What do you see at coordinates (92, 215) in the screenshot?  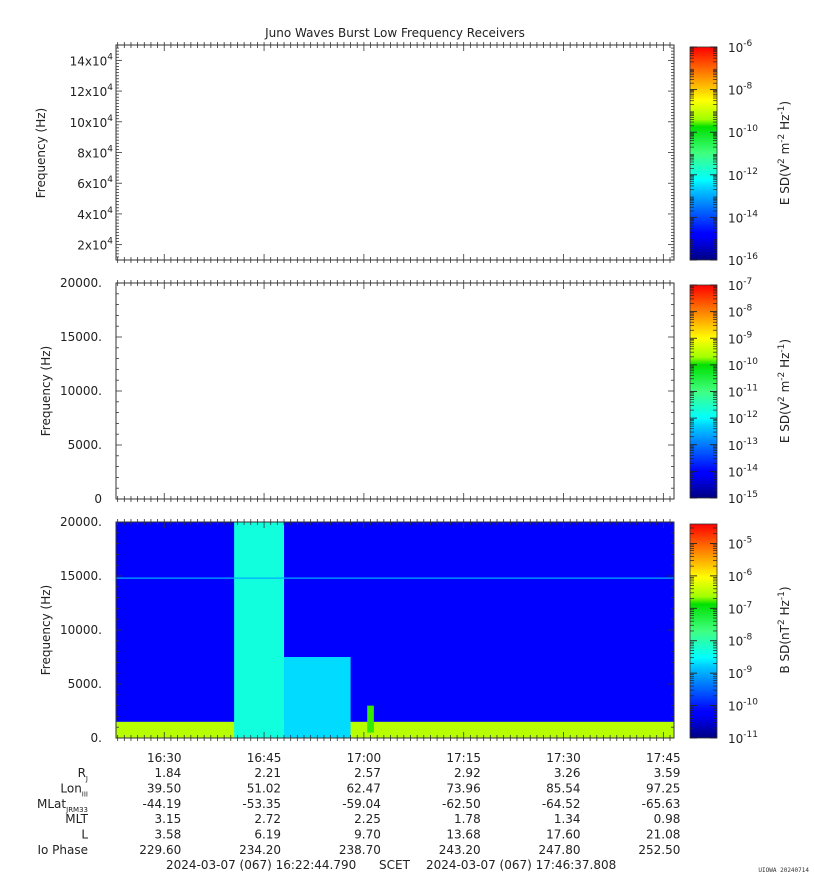 I see `y-tick-mantissa: 4x10` at bounding box center [92, 215].